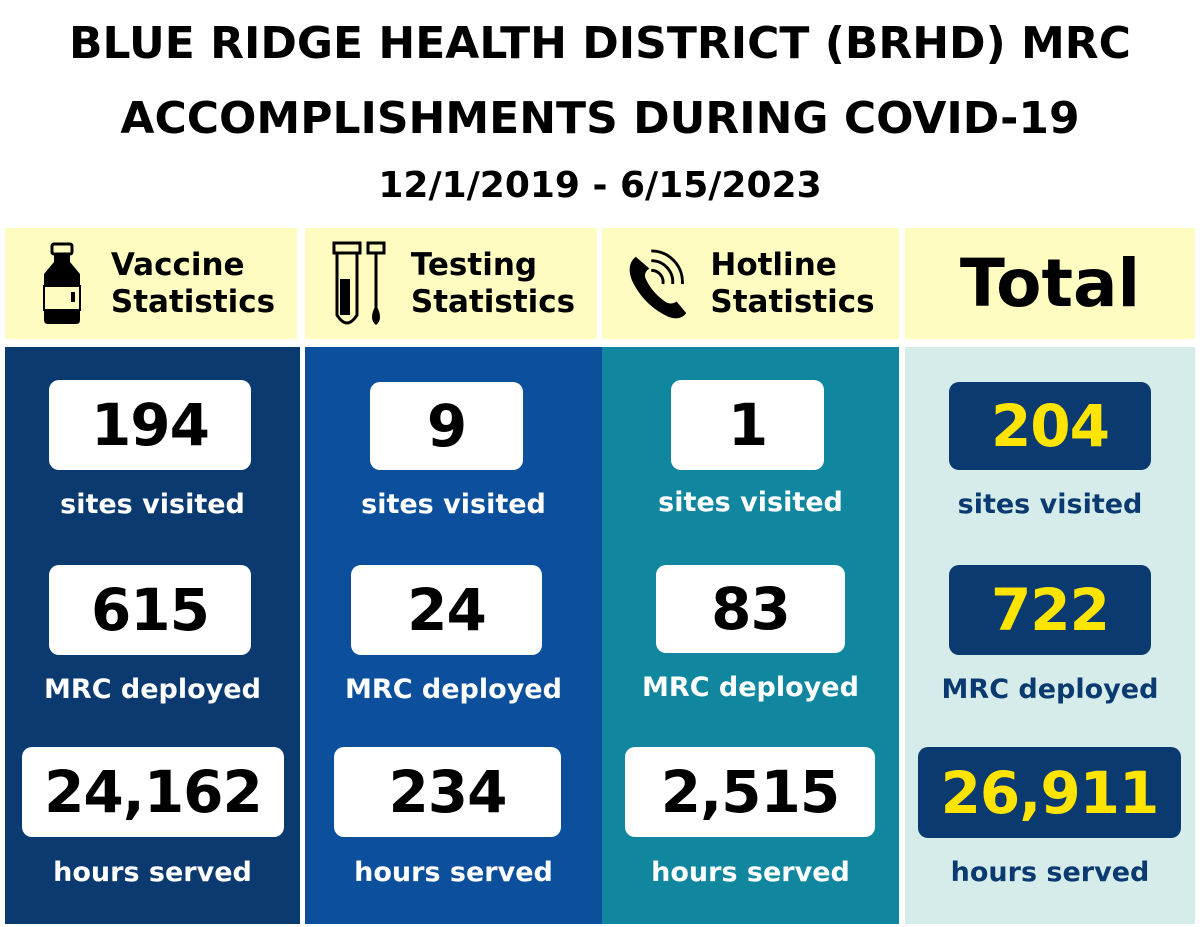 The width and height of the screenshot is (1200, 927). Describe the element at coordinates (62, 284) in the screenshot. I see `vaccine-bottle-icon` at that location.